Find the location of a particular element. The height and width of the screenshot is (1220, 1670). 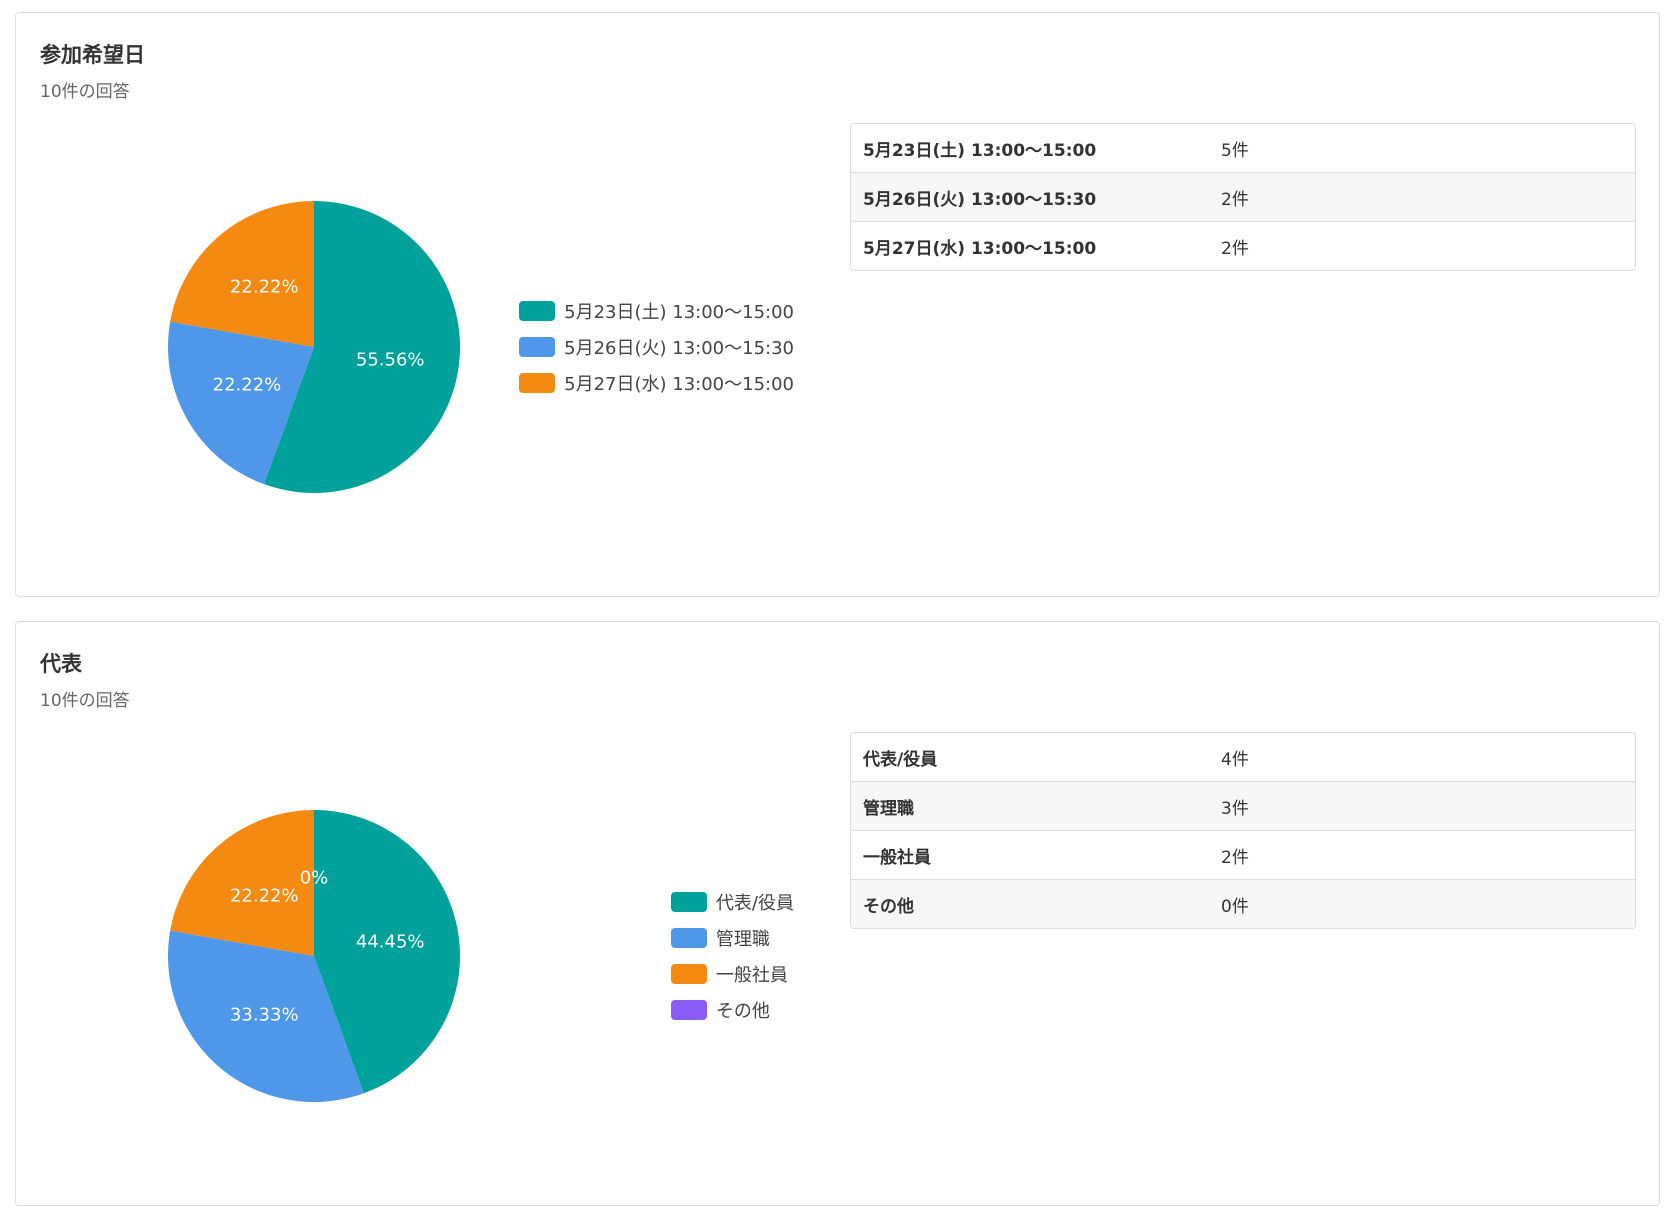

table-cell: 4件 is located at coordinates (1235, 759).